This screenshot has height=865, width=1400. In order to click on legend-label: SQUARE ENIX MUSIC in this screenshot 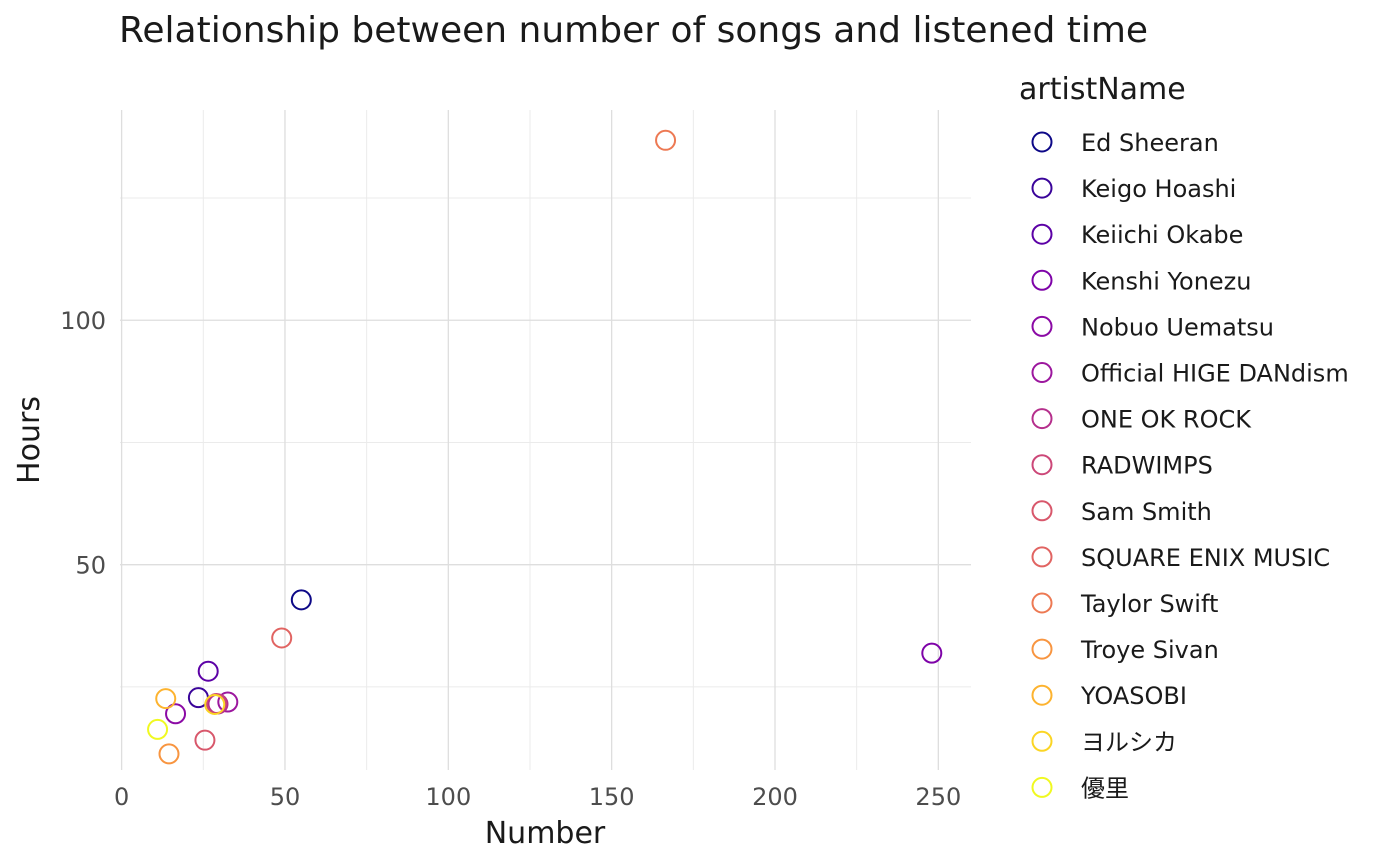, I will do `click(1205, 558)`.